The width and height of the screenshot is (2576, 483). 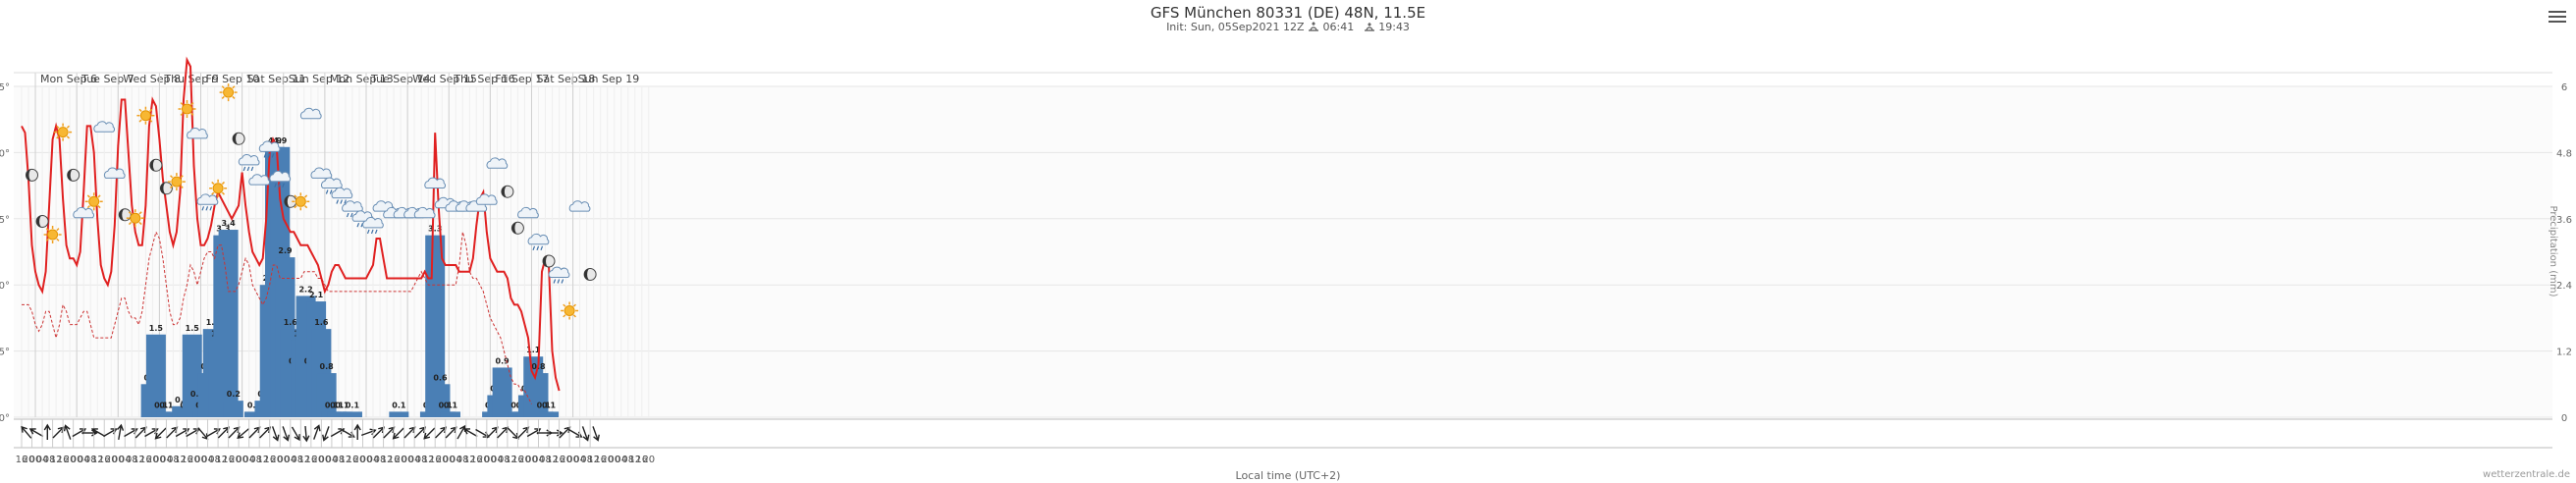 I want to click on sun-disc, so click(x=177, y=182).